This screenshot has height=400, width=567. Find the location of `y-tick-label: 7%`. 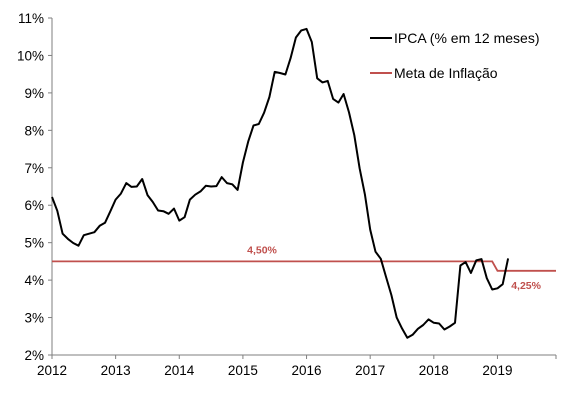

y-tick-label: 7% is located at coordinates (34, 168).